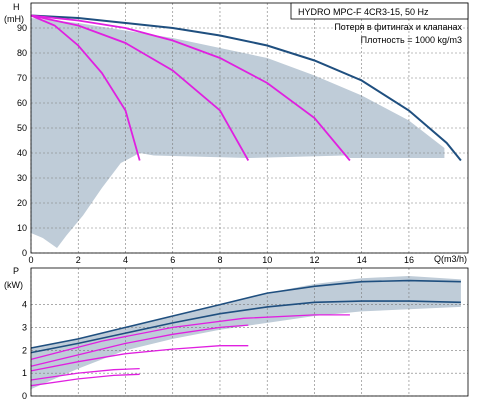 The width and height of the screenshot is (500, 400). What do you see at coordinates (24, 373) in the screenshot?
I see `y-tick-label: 1` at bounding box center [24, 373].